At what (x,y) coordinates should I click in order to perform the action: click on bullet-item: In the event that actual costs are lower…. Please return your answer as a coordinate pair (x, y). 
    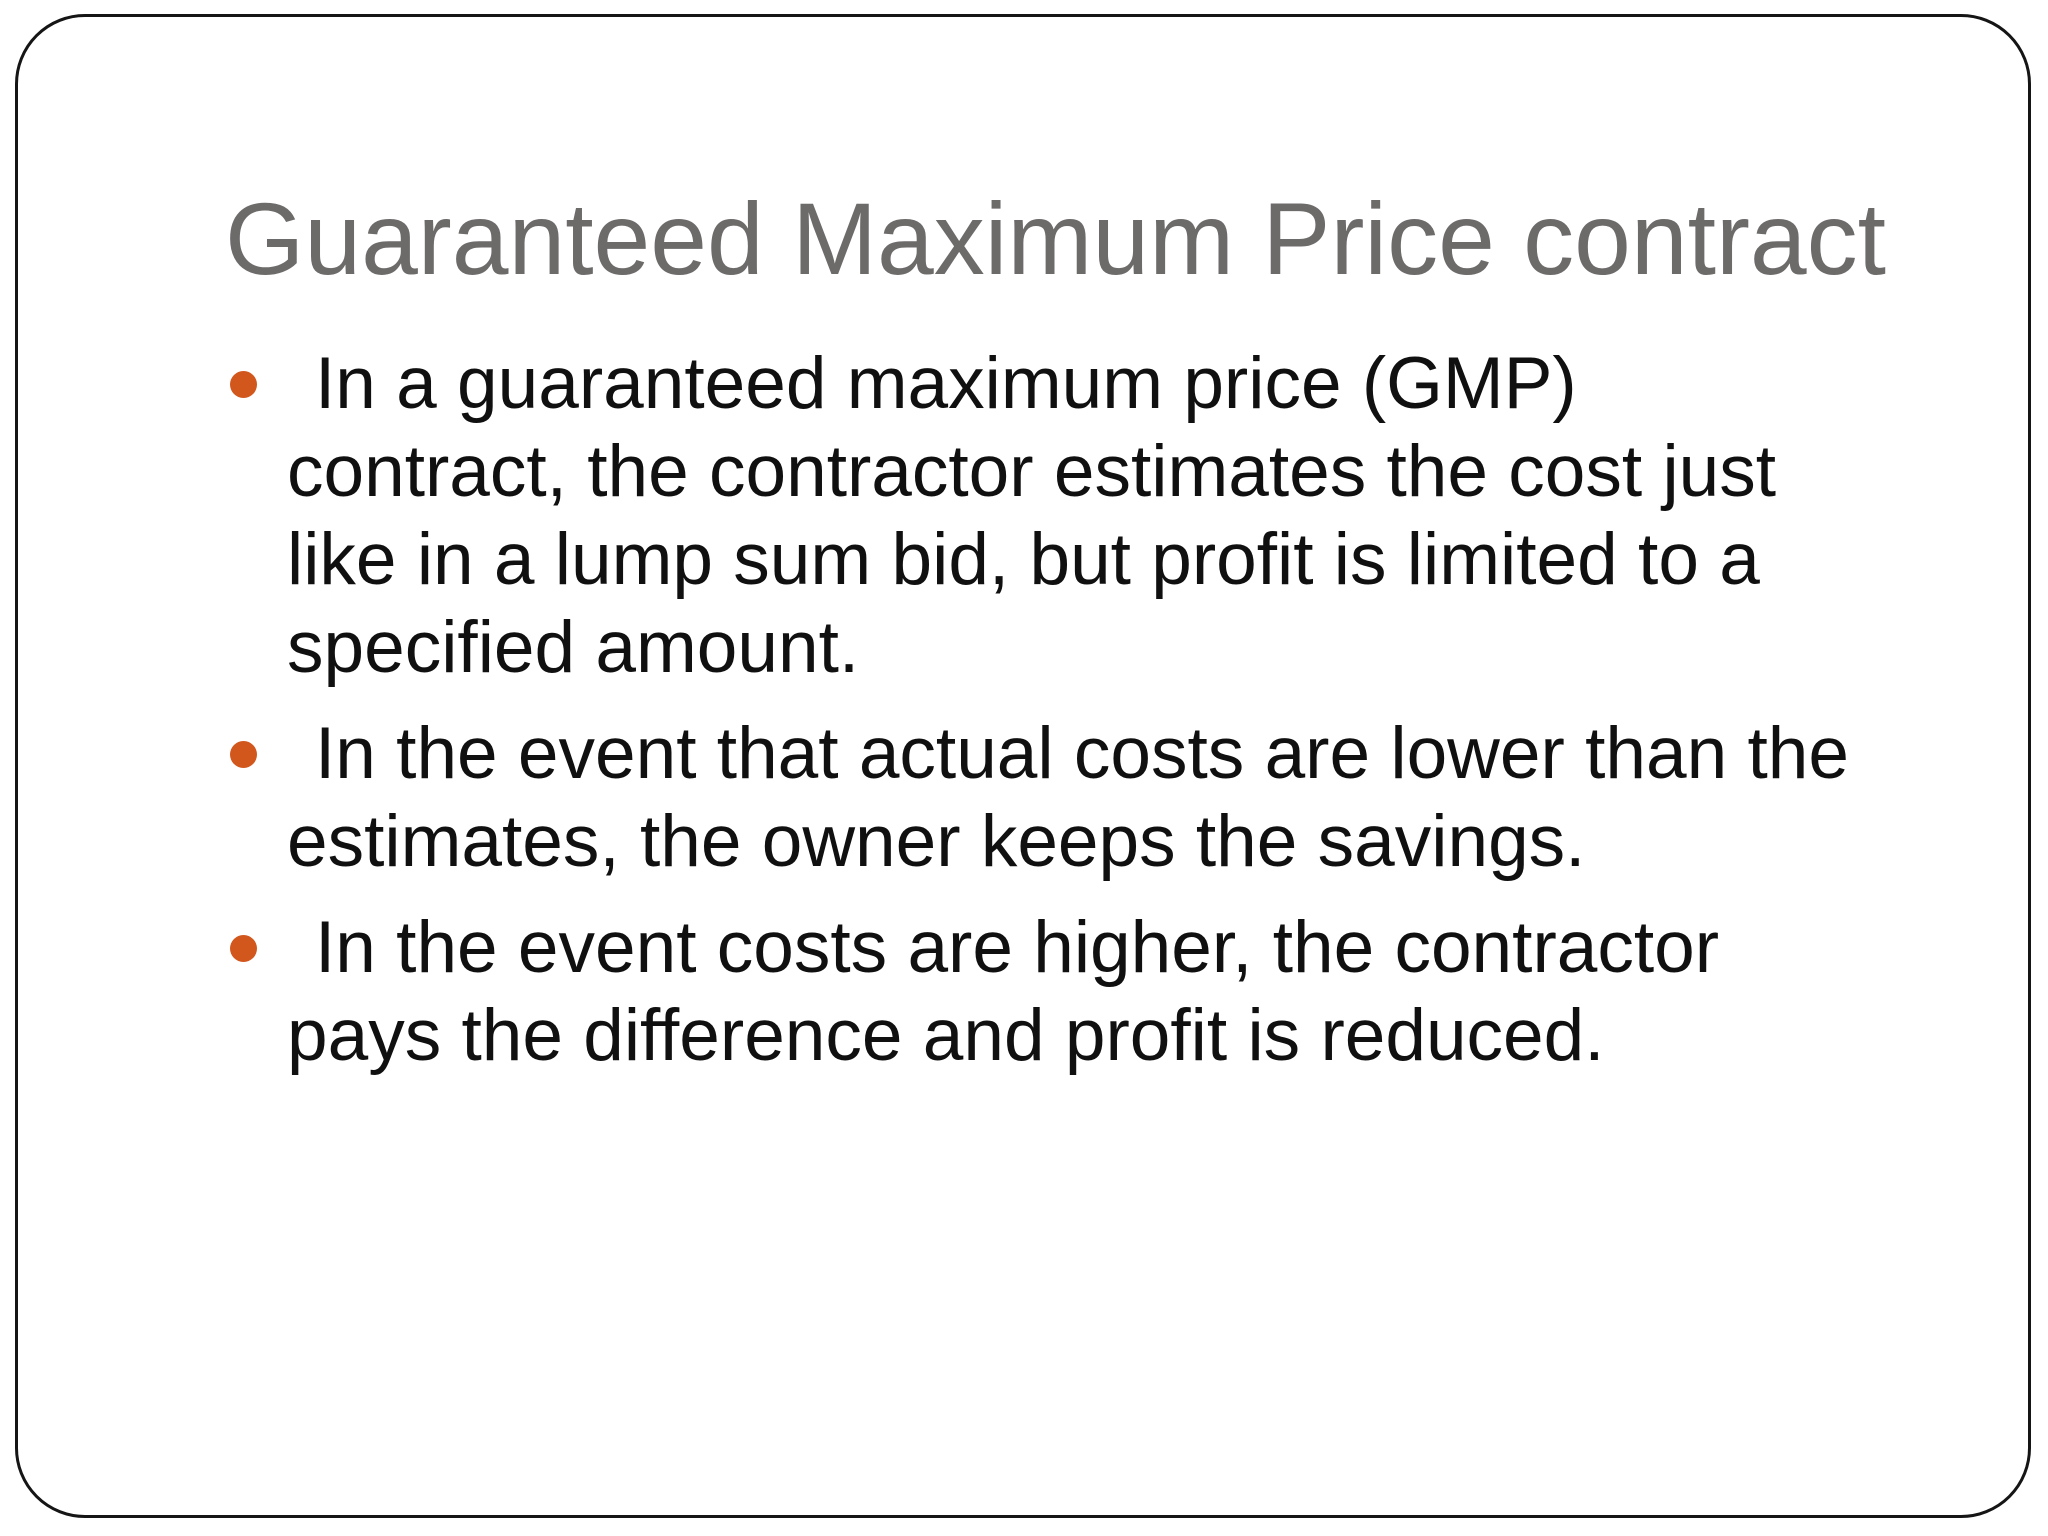
    Looking at the image, I should click on (1037, 798).